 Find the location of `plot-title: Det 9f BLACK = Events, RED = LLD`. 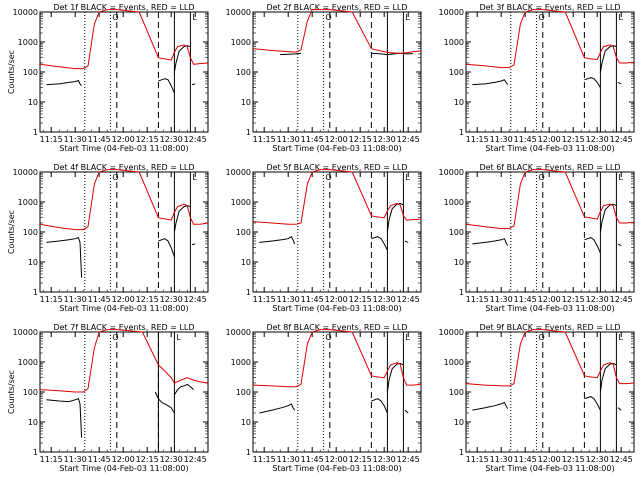

plot-title: Det 9f BLACK = Events, RED = LLD is located at coordinates (549, 327).